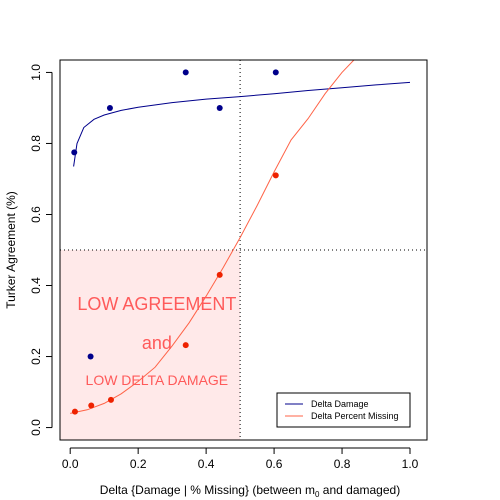  Describe the element at coordinates (340, 404) in the screenshot. I see `legend-label-1: Delta Damage` at that location.